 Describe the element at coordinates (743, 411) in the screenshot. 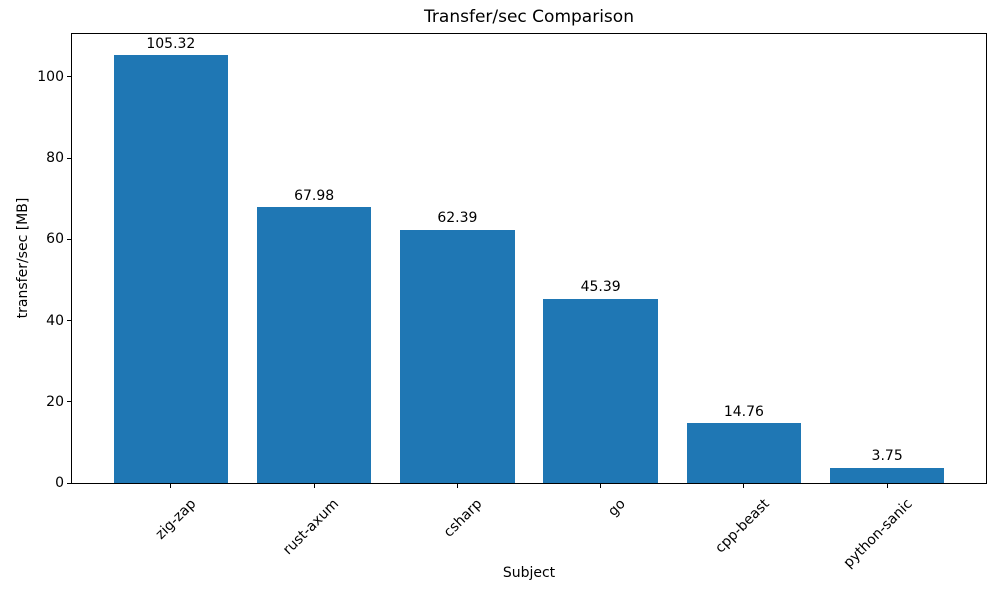

I see `bar-value-label: 14.76` at that location.